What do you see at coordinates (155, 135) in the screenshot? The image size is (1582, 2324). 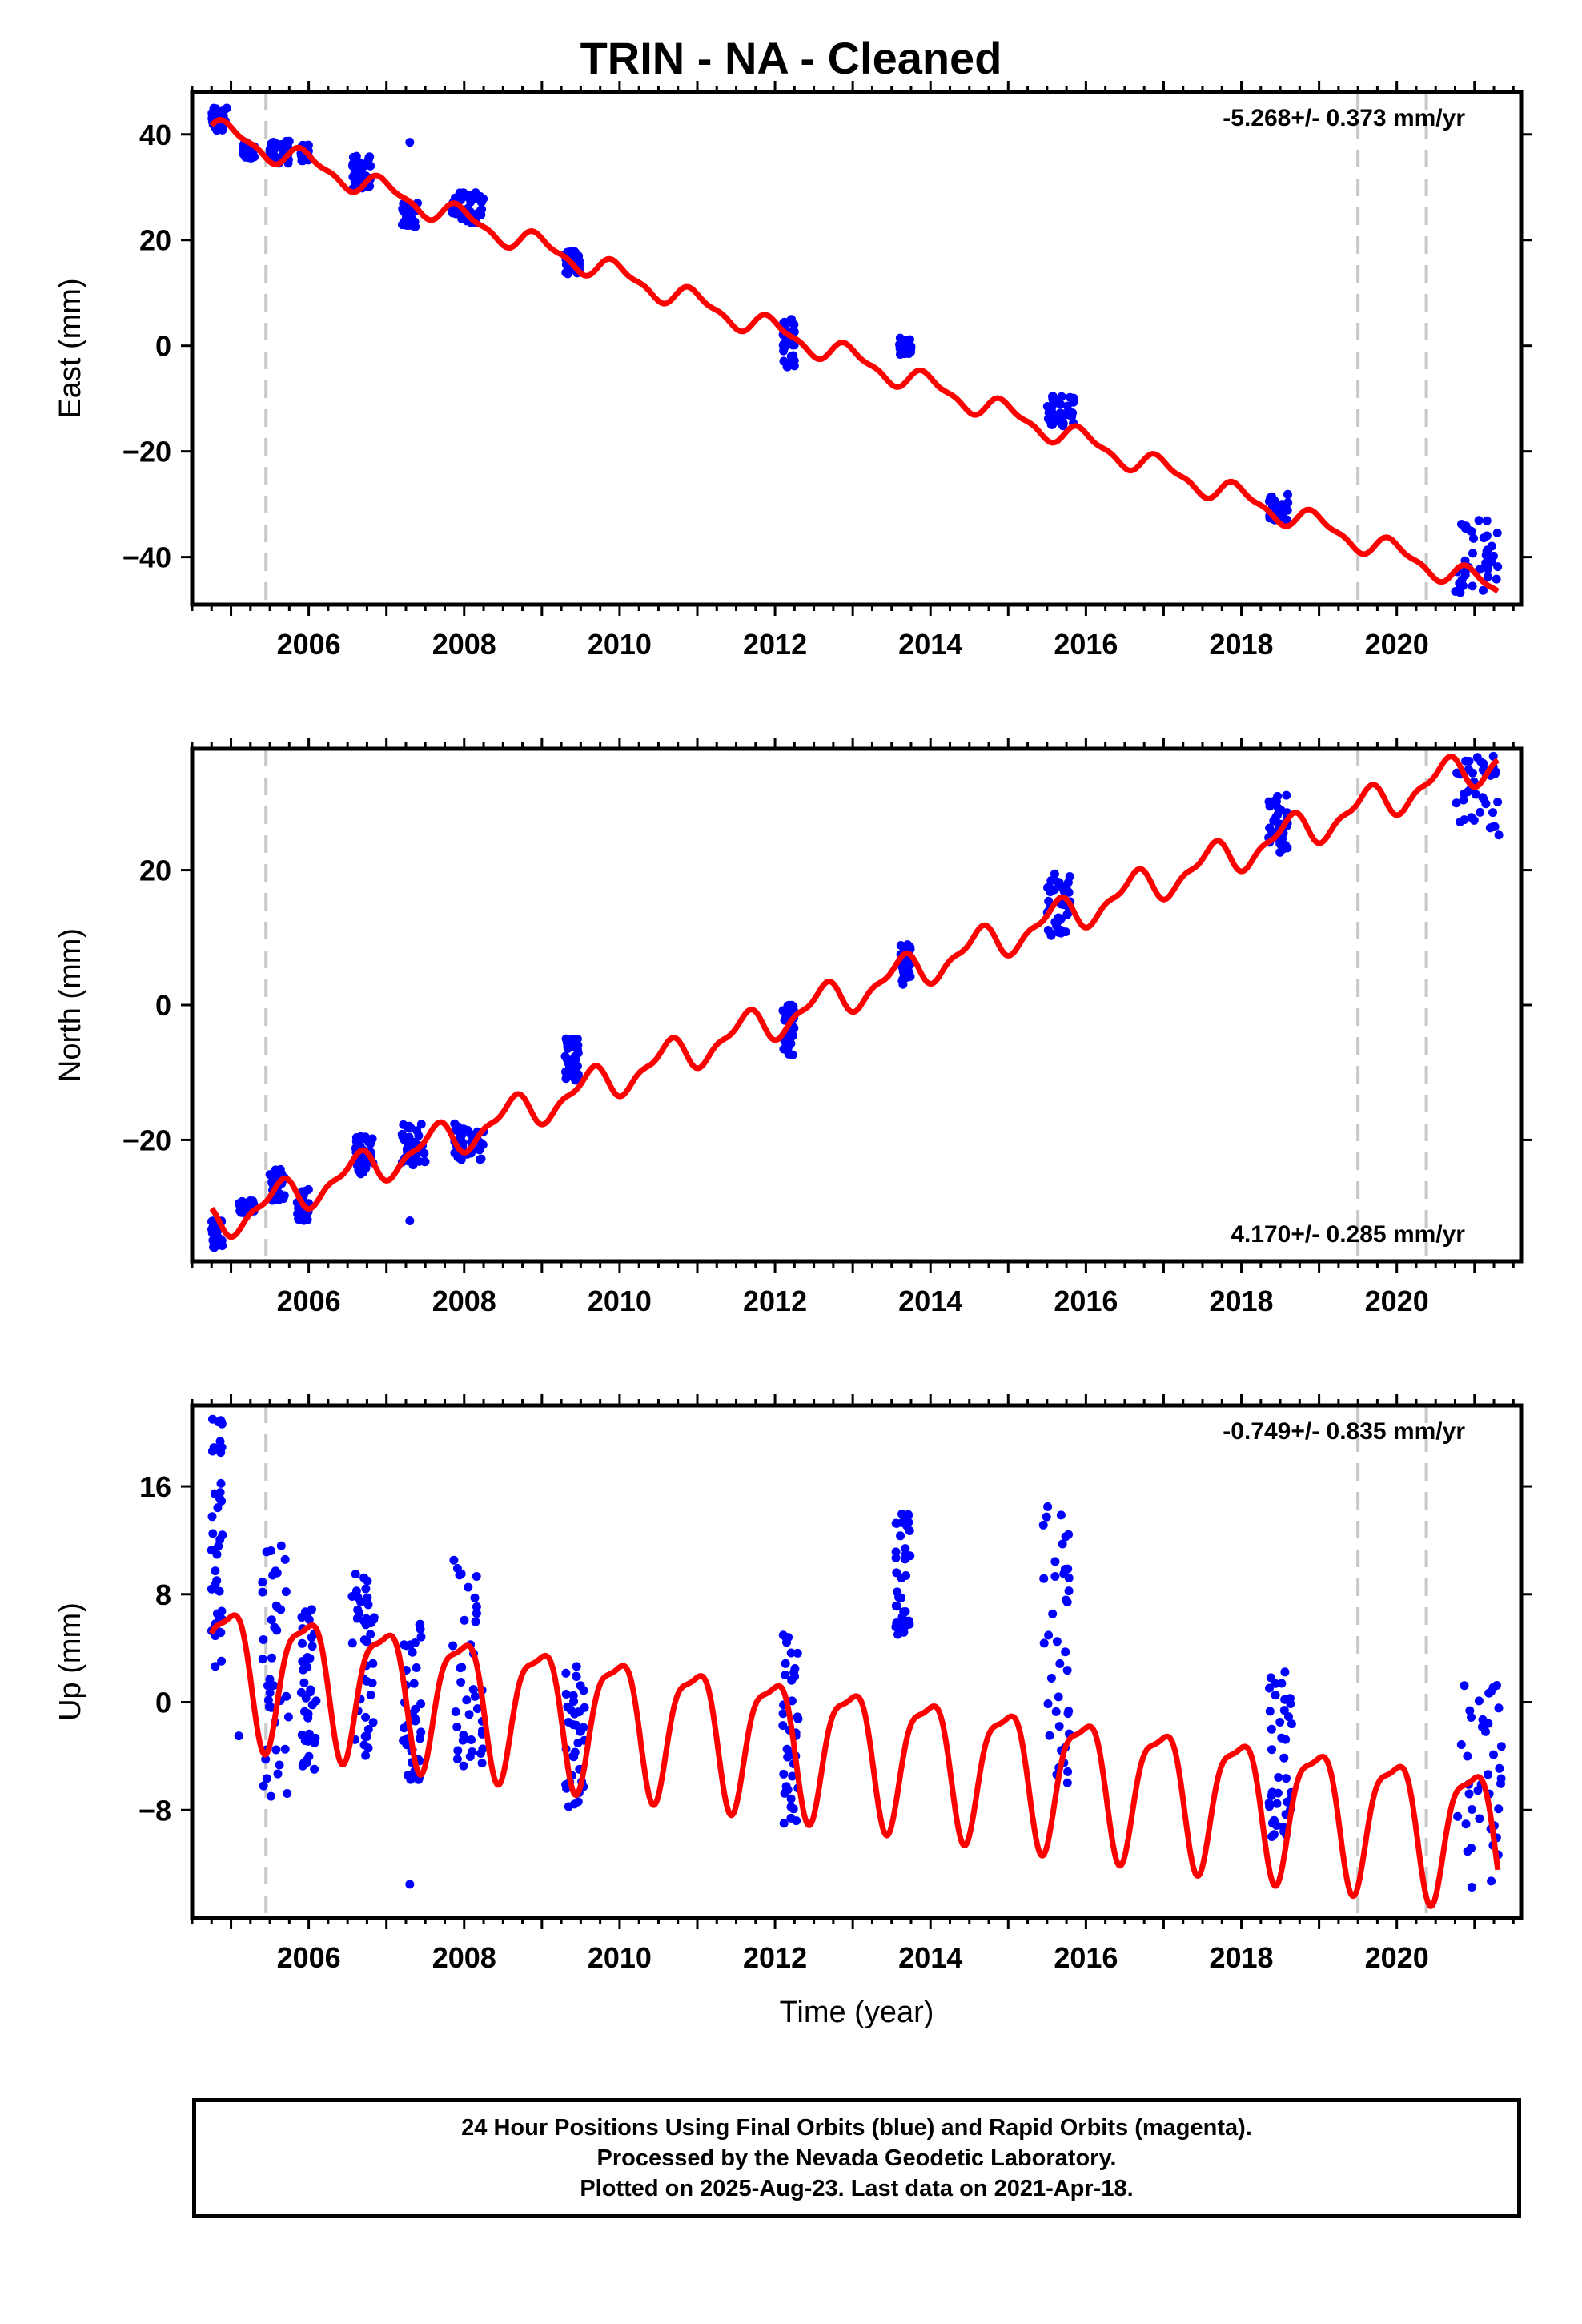 I see `y-tick-label: 40` at bounding box center [155, 135].